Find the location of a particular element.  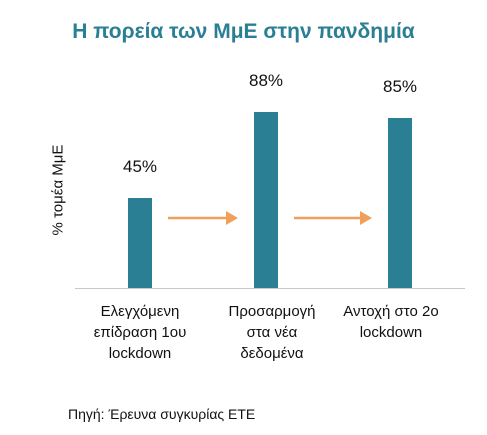

chart-title: Η πορεία των ΜμΕ στην πανδημία is located at coordinates (243, 31).